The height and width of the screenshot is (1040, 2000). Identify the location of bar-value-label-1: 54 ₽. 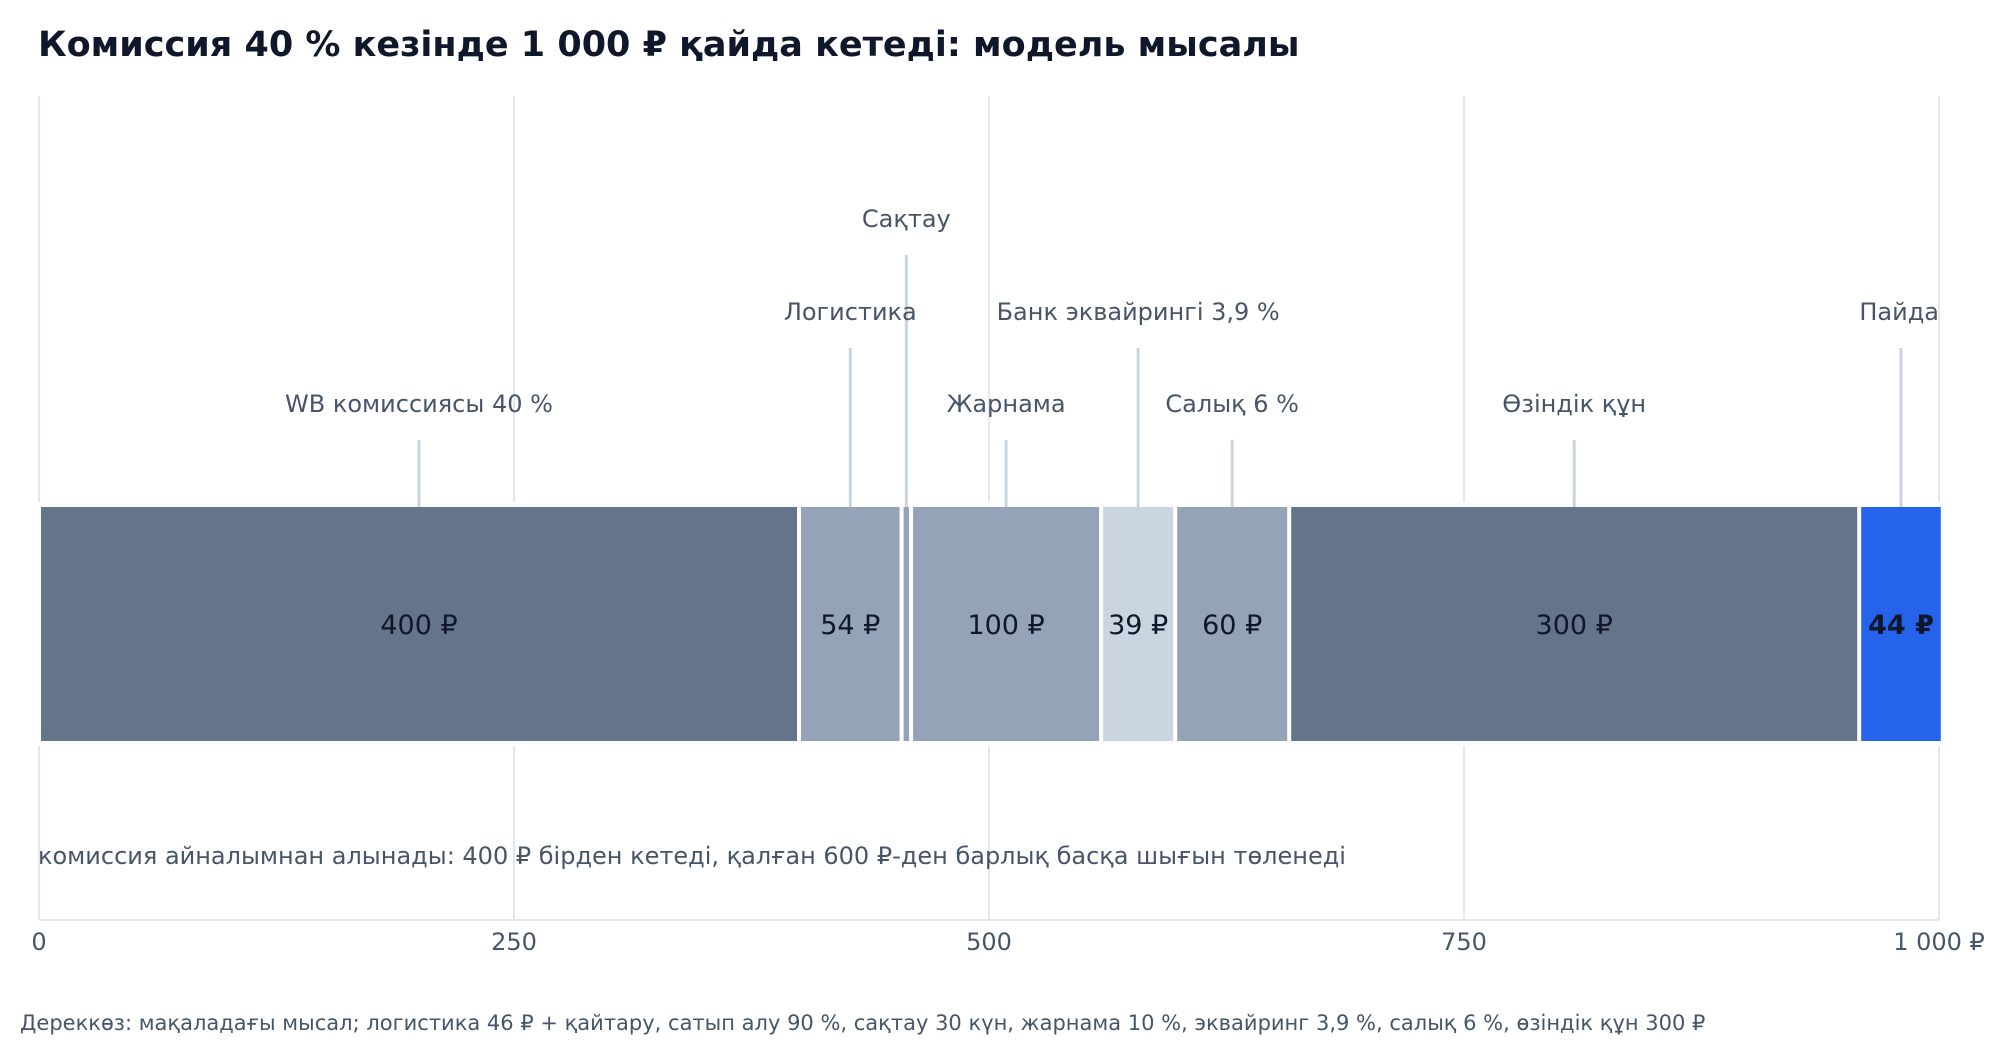
(850, 625).